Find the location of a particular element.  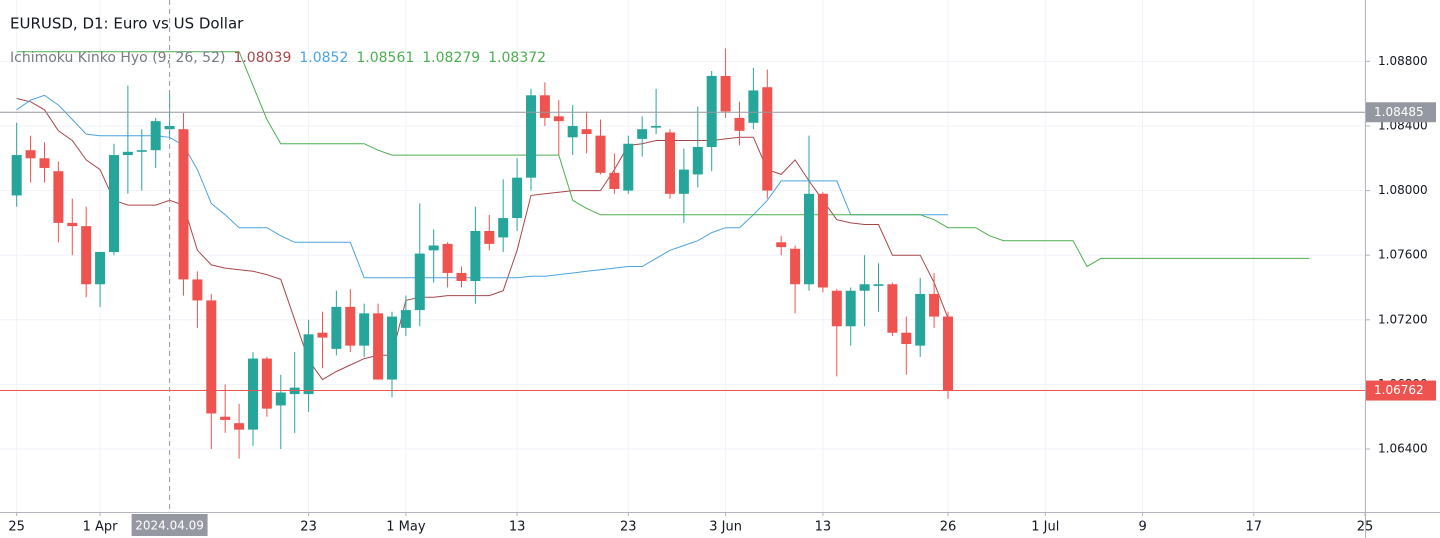

indicator-value: 1.0852 is located at coordinates (323, 58).